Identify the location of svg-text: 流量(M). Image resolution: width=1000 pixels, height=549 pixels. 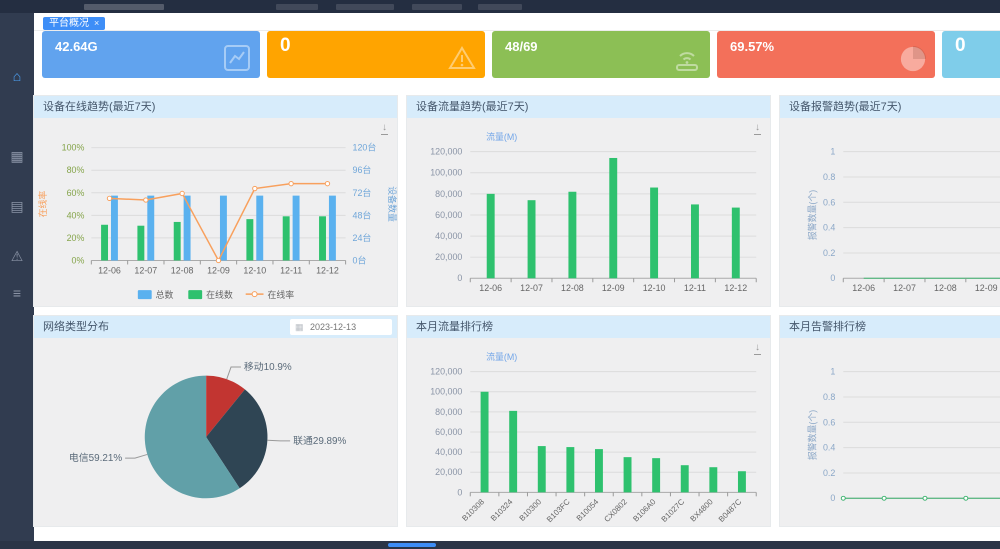
(501, 356).